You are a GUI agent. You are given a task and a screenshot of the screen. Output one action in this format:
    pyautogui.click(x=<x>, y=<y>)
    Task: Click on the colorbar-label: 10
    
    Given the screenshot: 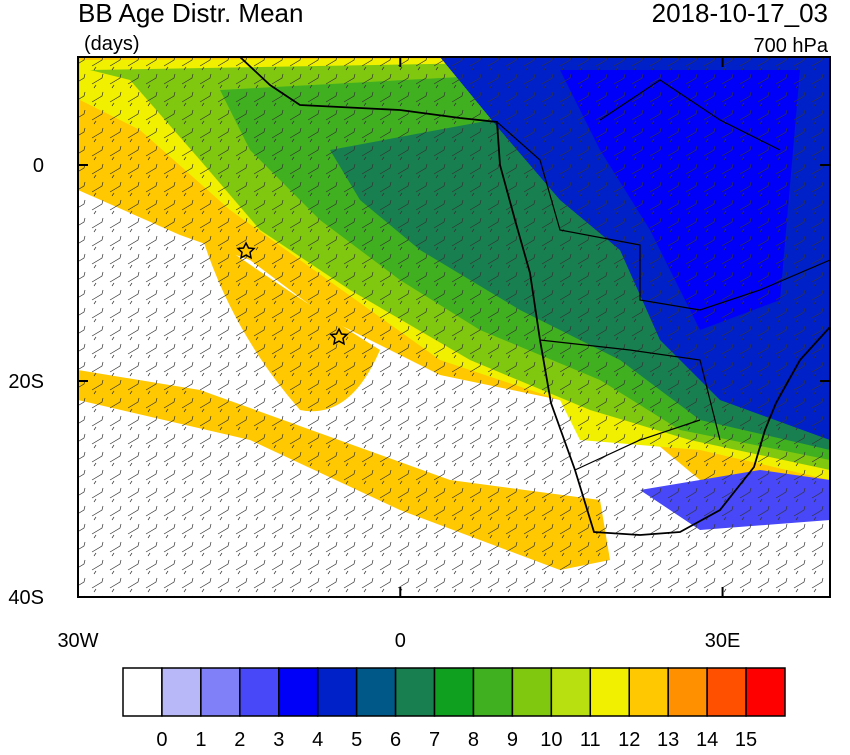 What is the action you would take?
    pyautogui.click(x=551, y=739)
    